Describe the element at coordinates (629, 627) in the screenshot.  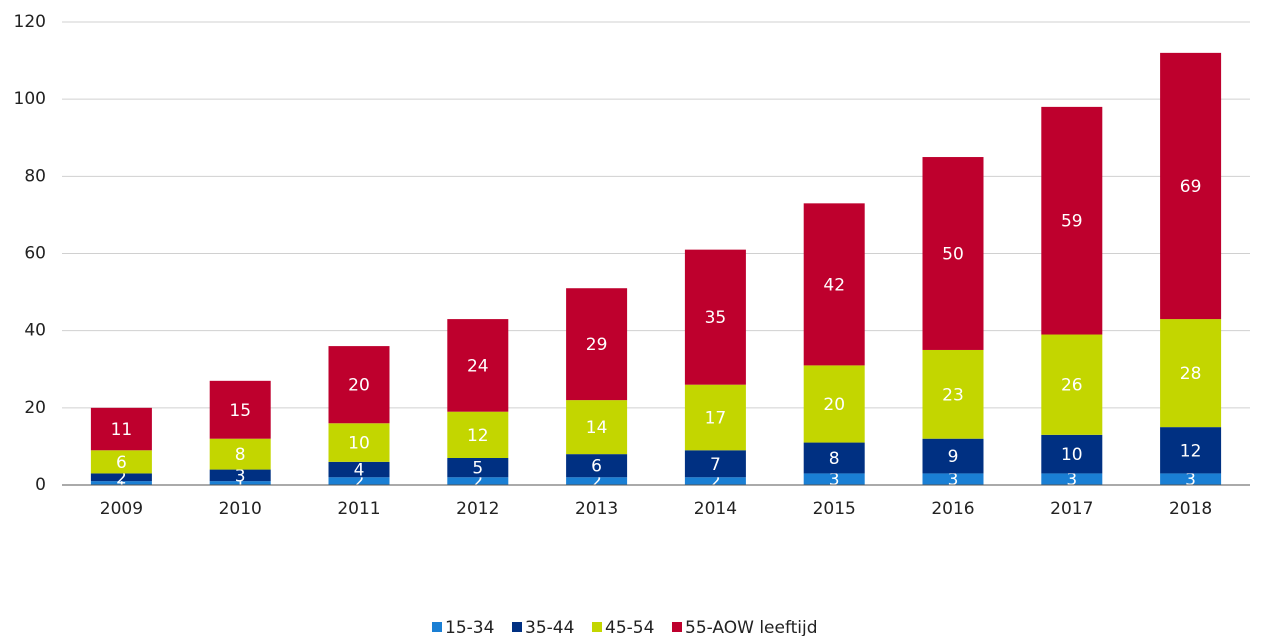
I see `legend-label: 45-54` at that location.